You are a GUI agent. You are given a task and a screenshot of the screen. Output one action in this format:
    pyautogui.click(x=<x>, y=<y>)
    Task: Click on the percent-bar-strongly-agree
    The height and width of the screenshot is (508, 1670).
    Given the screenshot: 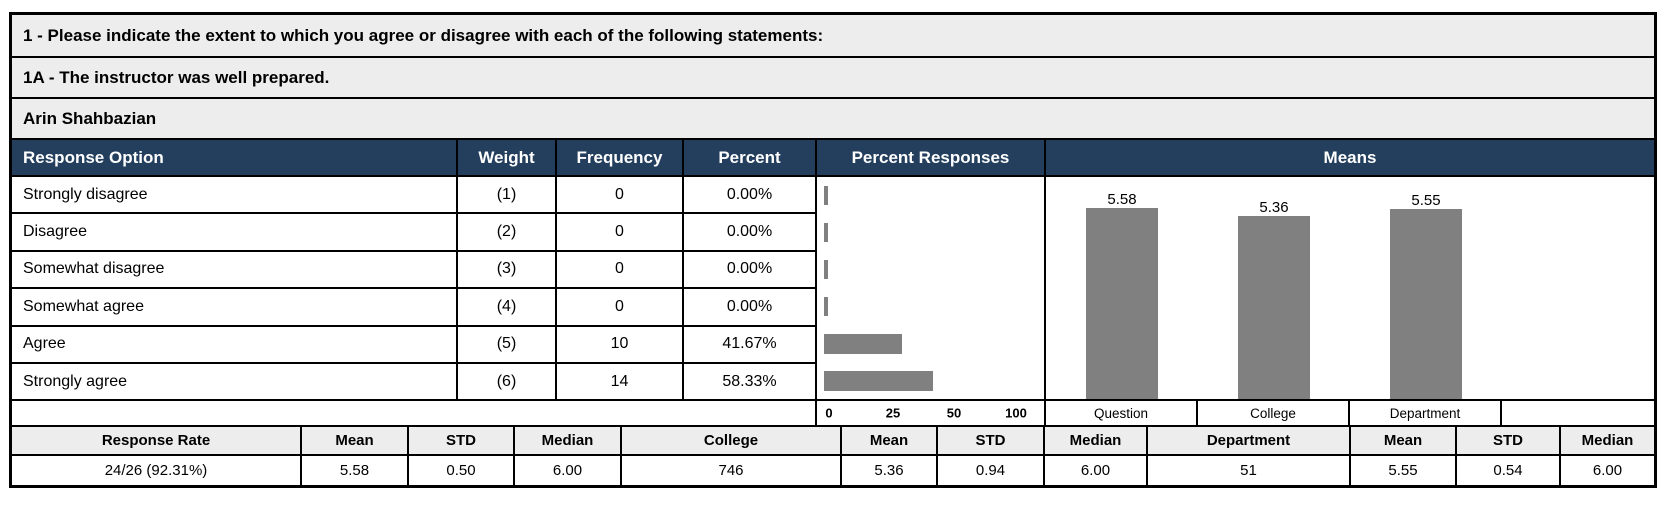 What is the action you would take?
    pyautogui.click(x=878, y=380)
    